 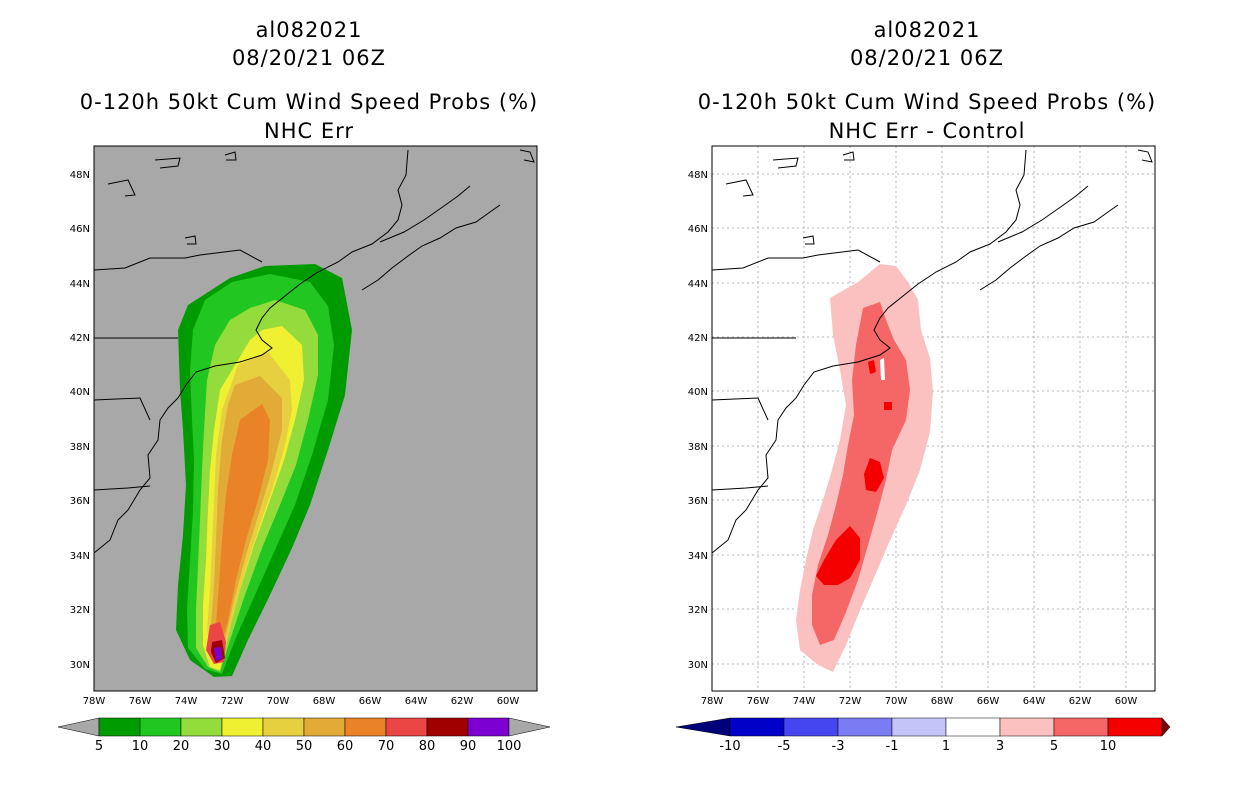 What do you see at coordinates (729, 746) in the screenshot?
I see `colorbar-label: -10` at bounding box center [729, 746].